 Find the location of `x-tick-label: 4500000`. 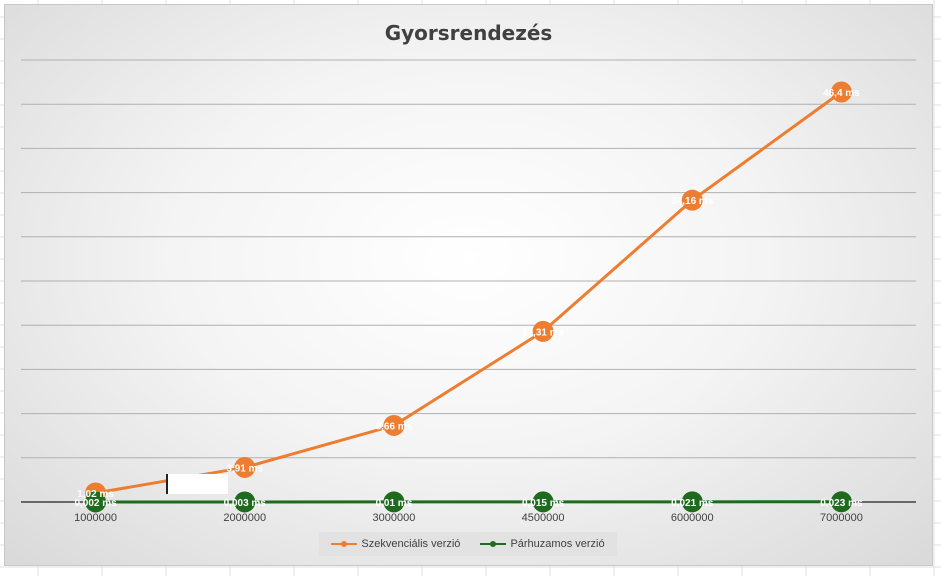

x-tick-label: 4500000 is located at coordinates (543, 518).